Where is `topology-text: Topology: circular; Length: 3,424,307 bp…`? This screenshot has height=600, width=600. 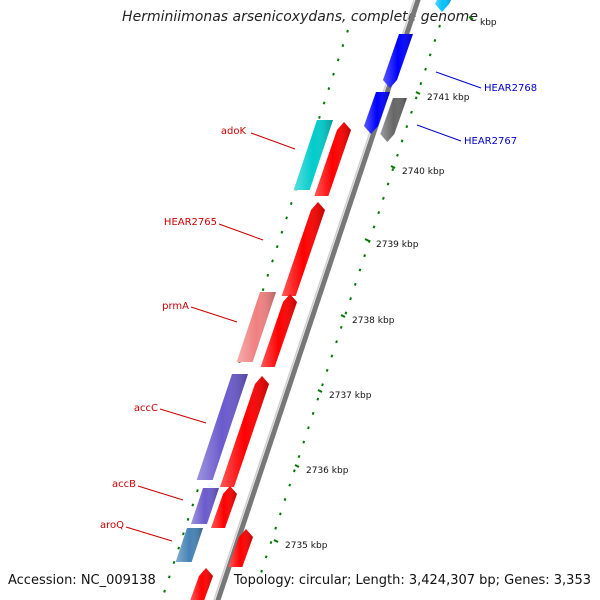 topology-text: Topology: circular; Length: 3,424,307 bp… is located at coordinates (412, 580).